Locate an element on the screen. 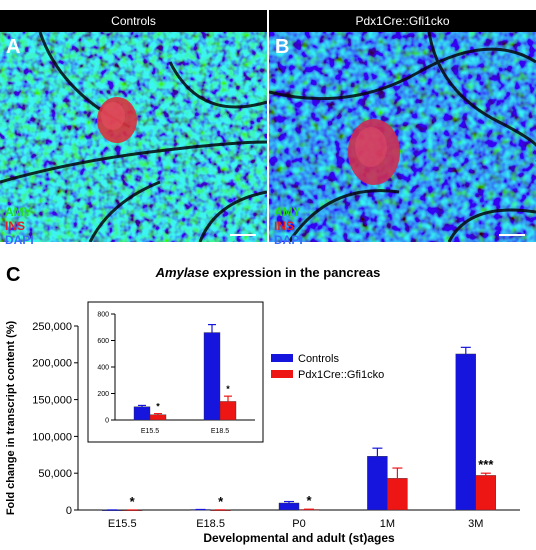 The image size is (536, 550). main-y-tick-label: 250,000 is located at coordinates (52, 327).